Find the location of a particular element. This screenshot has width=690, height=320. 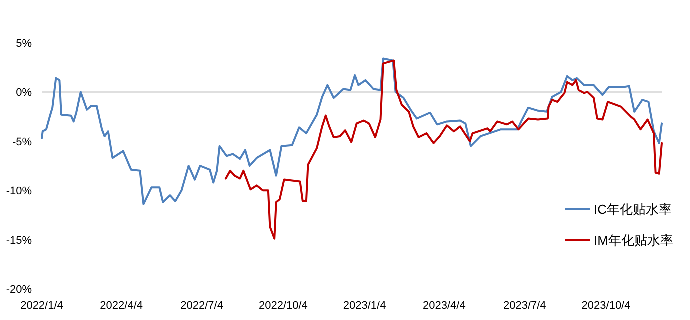

legend-label: IM年化贴水率 is located at coordinates (634, 240).